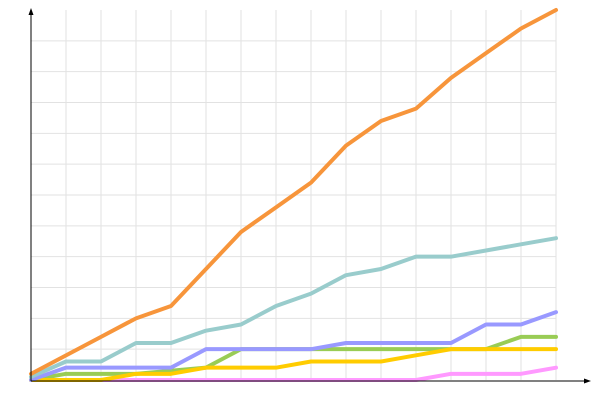 The height and width of the screenshot is (400, 600). What do you see at coordinates (587, 381) in the screenshot?
I see `x-axis-arrow` at bounding box center [587, 381].